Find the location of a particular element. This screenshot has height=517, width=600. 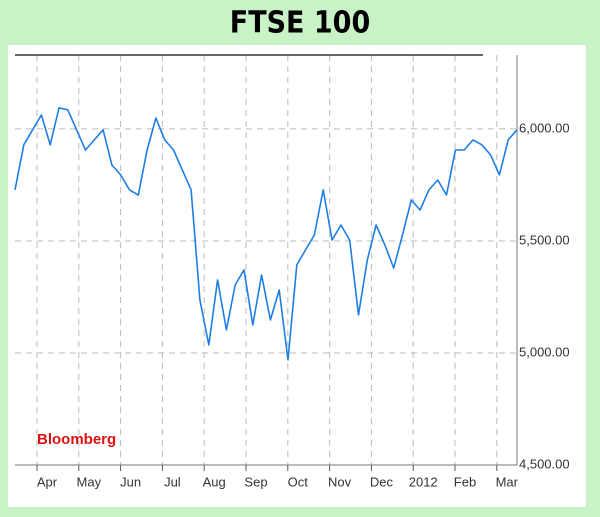

x-tick-label: Oct is located at coordinates (298, 481).